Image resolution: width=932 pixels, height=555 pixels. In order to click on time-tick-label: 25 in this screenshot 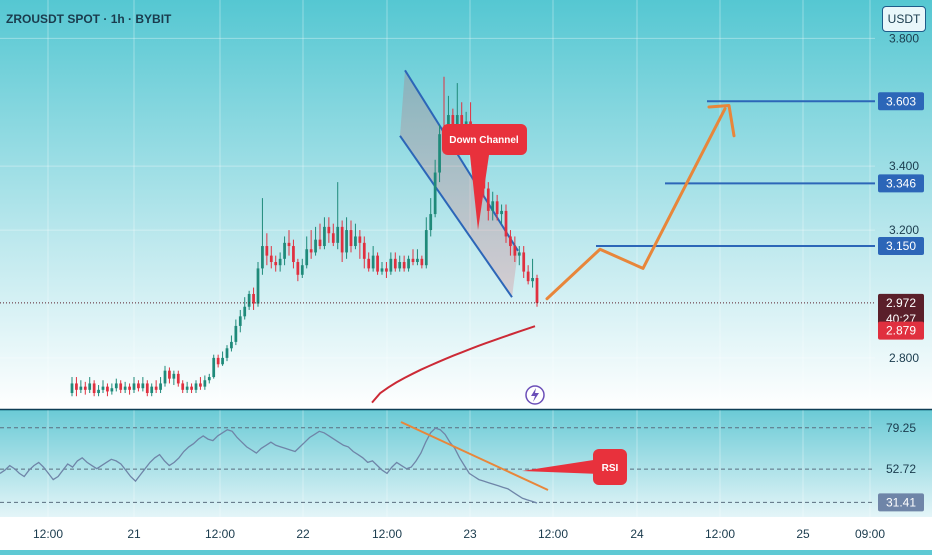, I will do `click(803, 534)`.